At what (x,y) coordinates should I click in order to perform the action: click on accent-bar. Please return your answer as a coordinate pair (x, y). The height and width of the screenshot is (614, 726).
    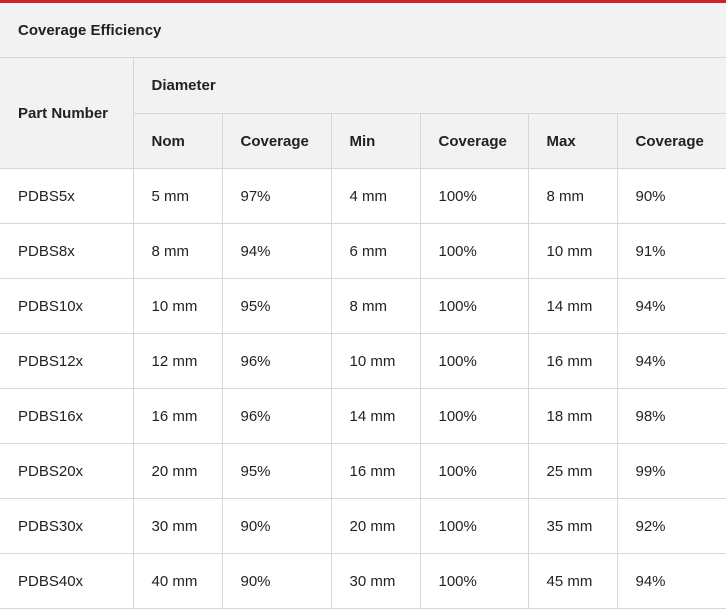
    Looking at the image, I should click on (363, 1).